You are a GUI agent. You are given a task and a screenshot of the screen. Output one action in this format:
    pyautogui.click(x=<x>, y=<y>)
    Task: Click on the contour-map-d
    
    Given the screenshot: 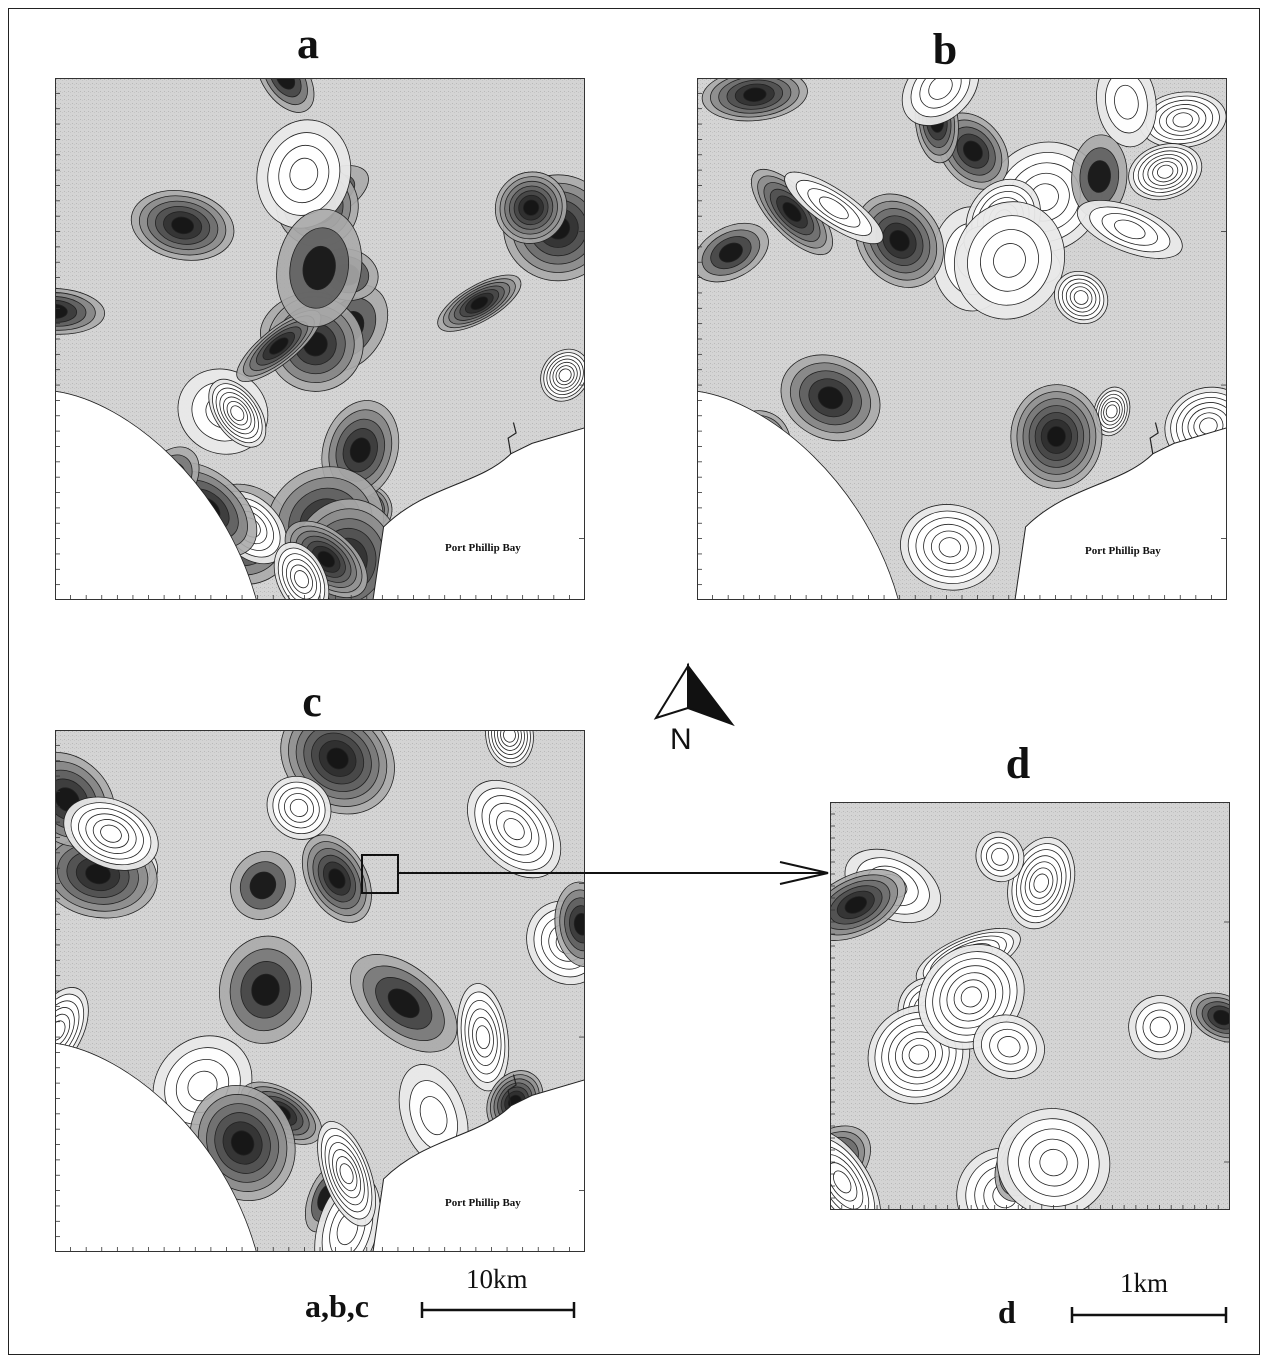 What is the action you would take?
    pyautogui.click(x=1030, y=1006)
    